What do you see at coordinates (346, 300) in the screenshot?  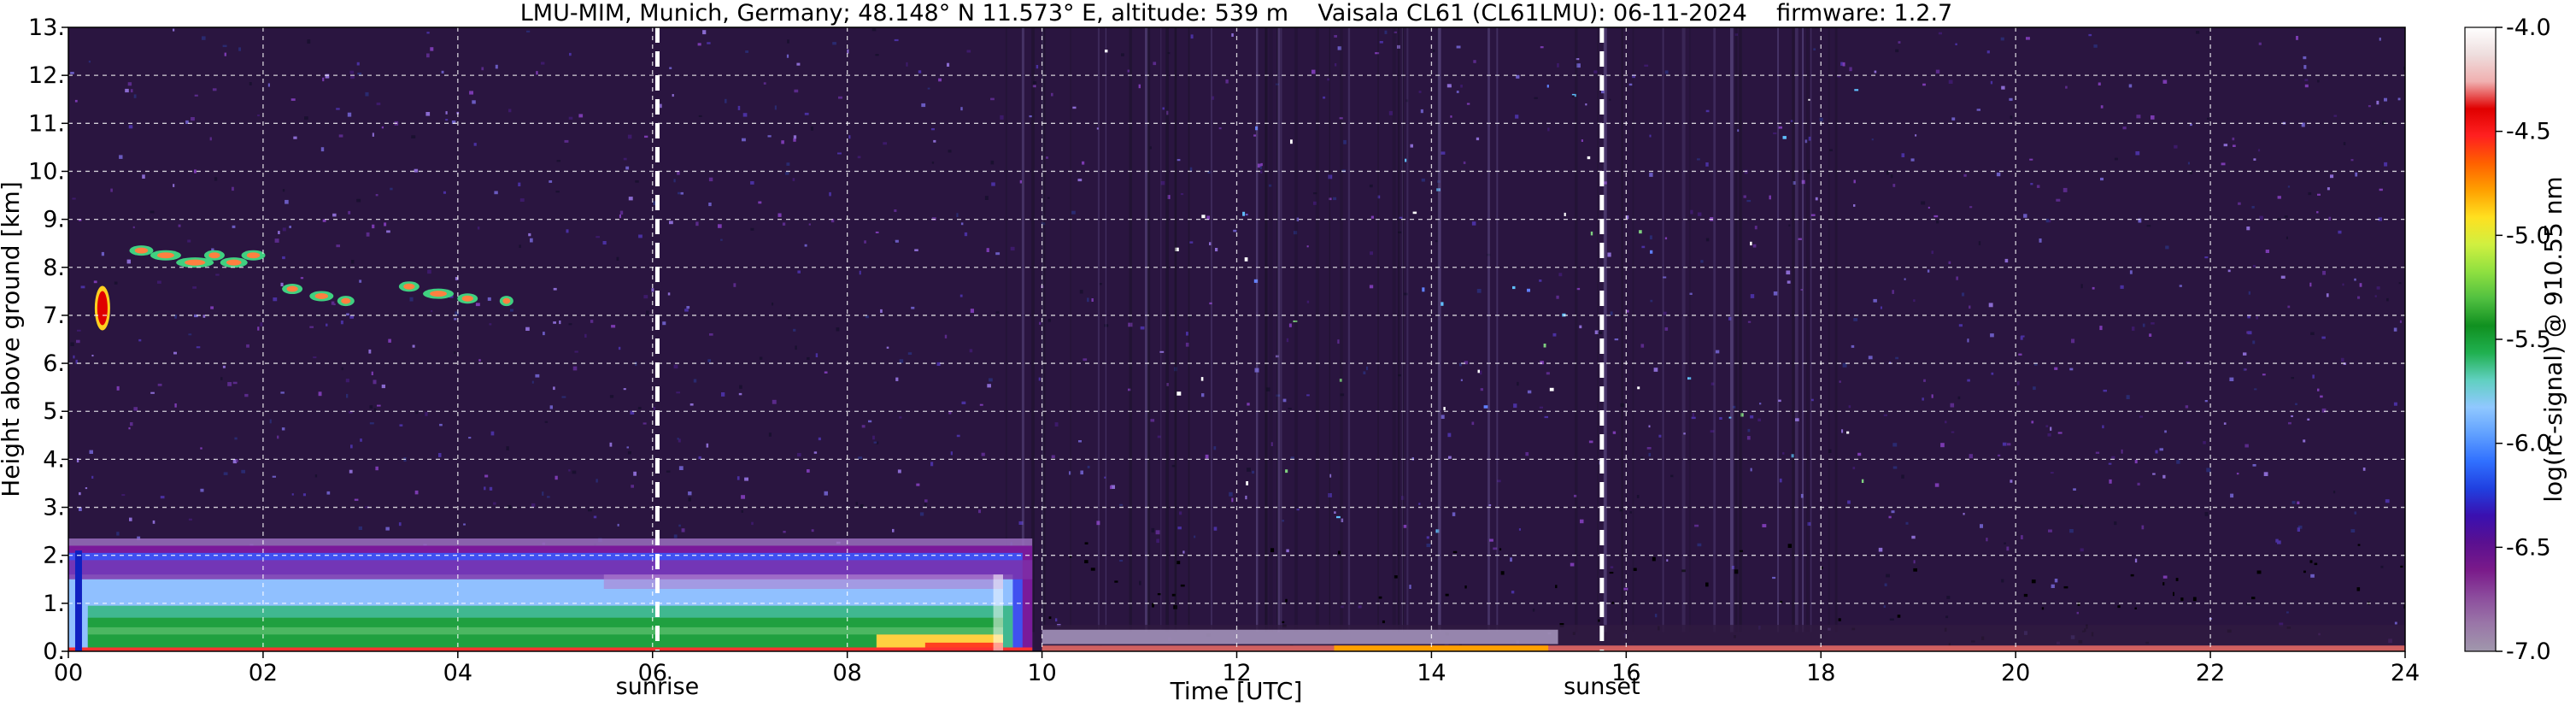 I see `cirrus-fragment-core` at bounding box center [346, 300].